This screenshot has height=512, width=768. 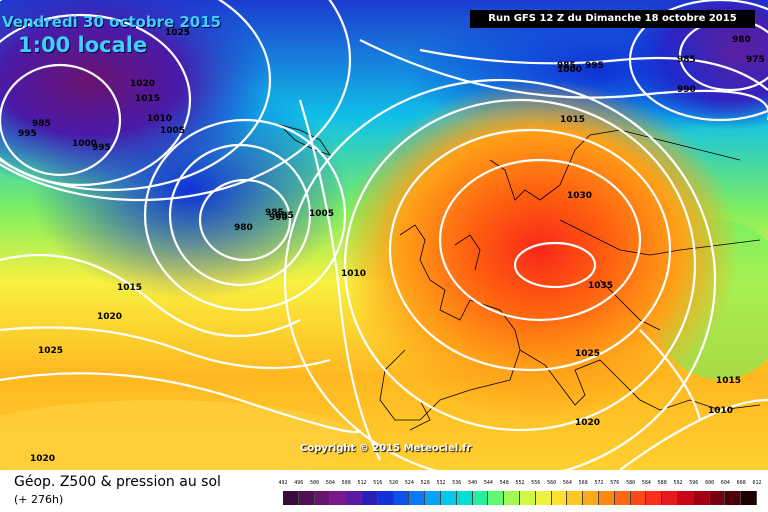 I want to click on isobar-label: 1005, so click(x=172, y=131).